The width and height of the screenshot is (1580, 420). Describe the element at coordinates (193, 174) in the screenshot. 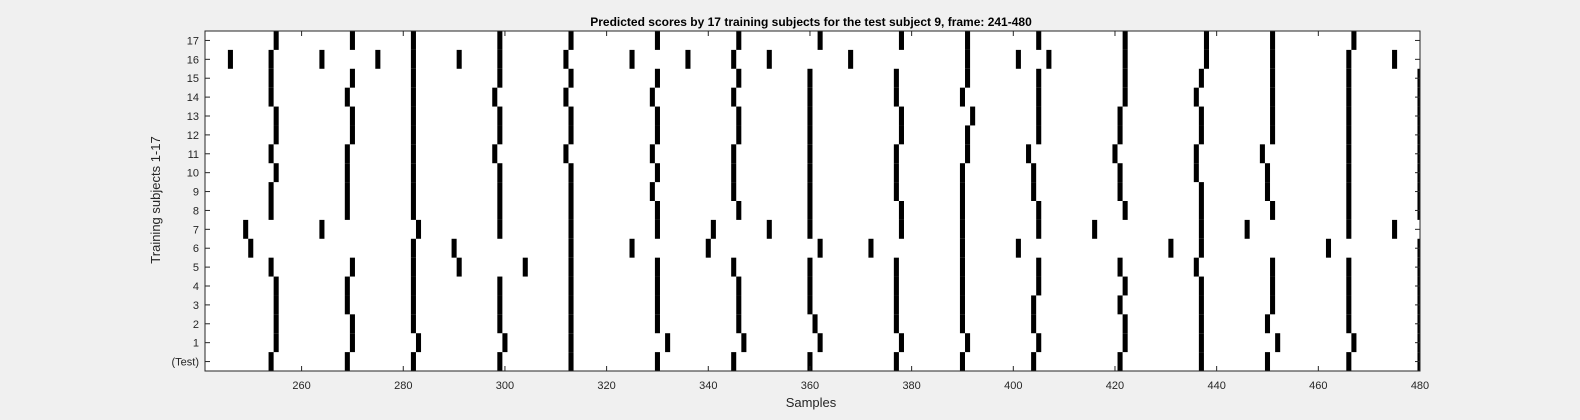

I see `y-tick-label-10: 10` at that location.